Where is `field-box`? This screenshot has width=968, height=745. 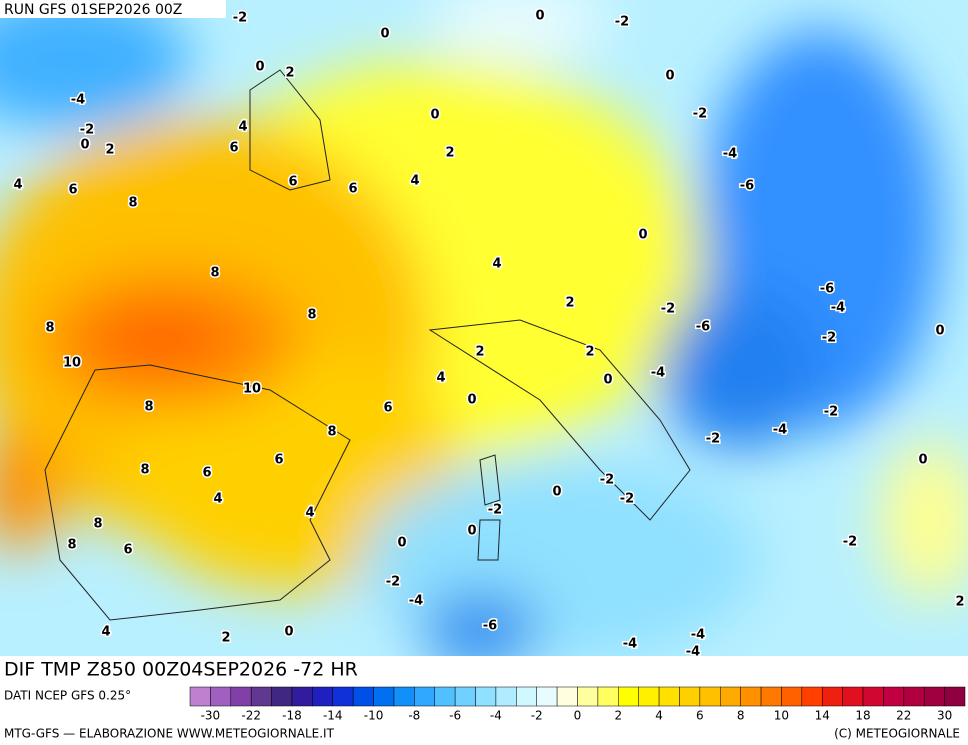
field-box is located at coordinates (229, 670).